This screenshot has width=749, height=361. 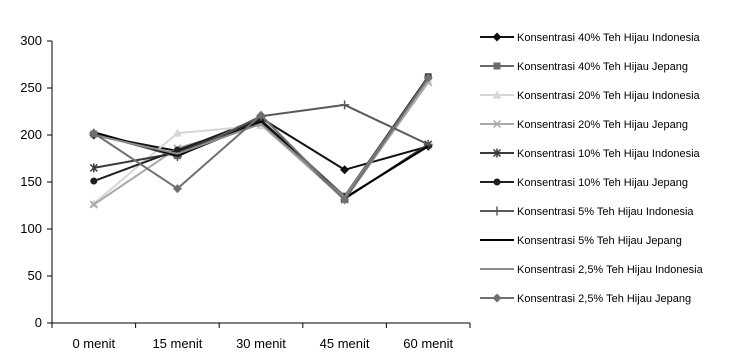 What do you see at coordinates (31, 134) in the screenshot?
I see `y-tick-label: 200` at bounding box center [31, 134].